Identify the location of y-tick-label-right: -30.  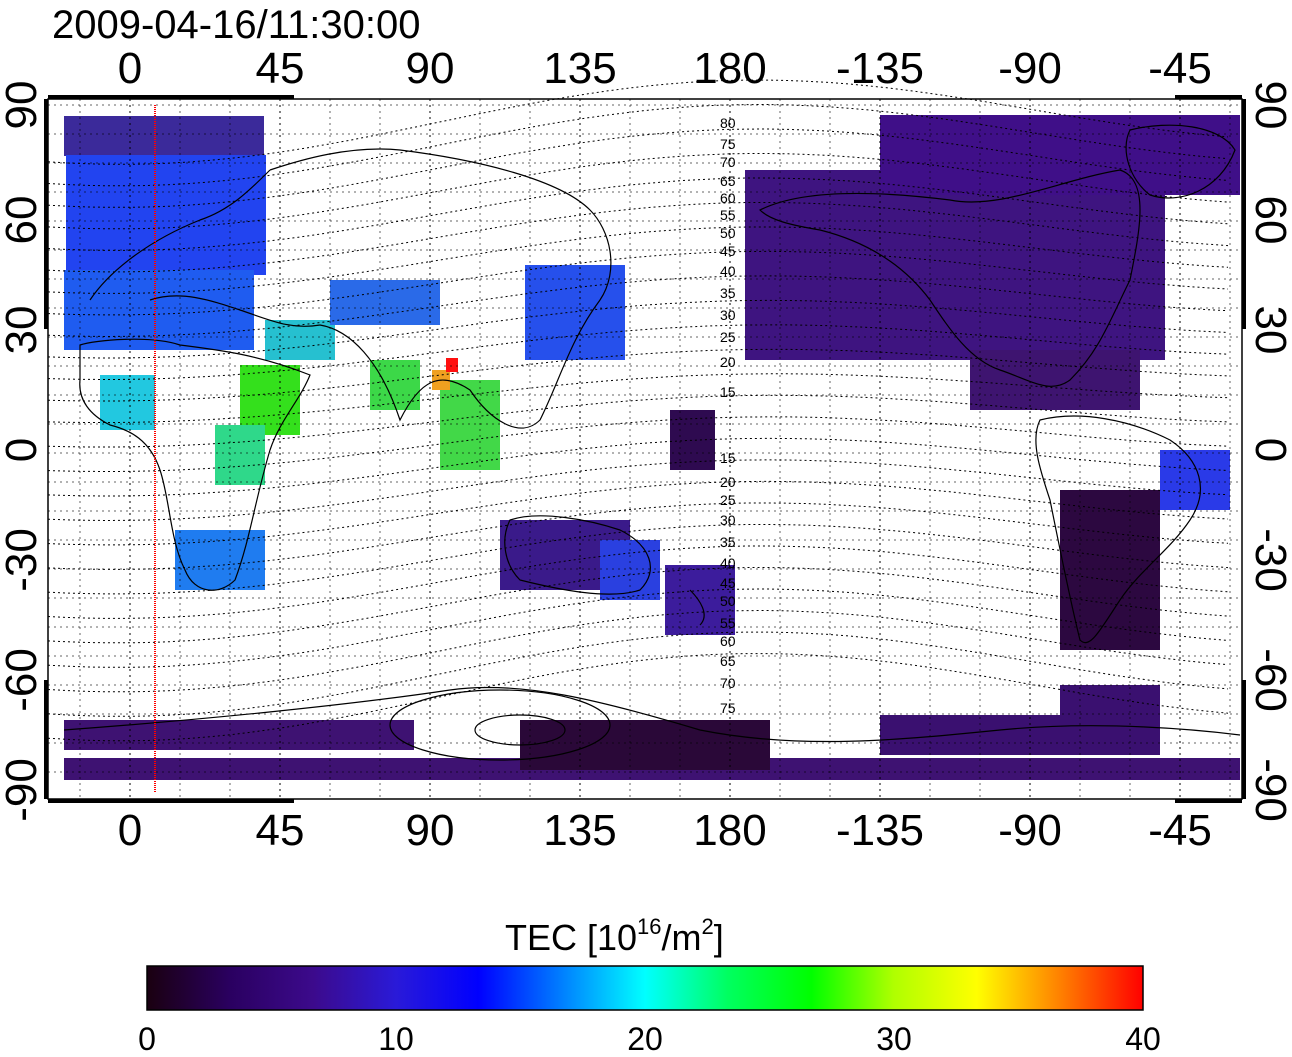
(1269, 560).